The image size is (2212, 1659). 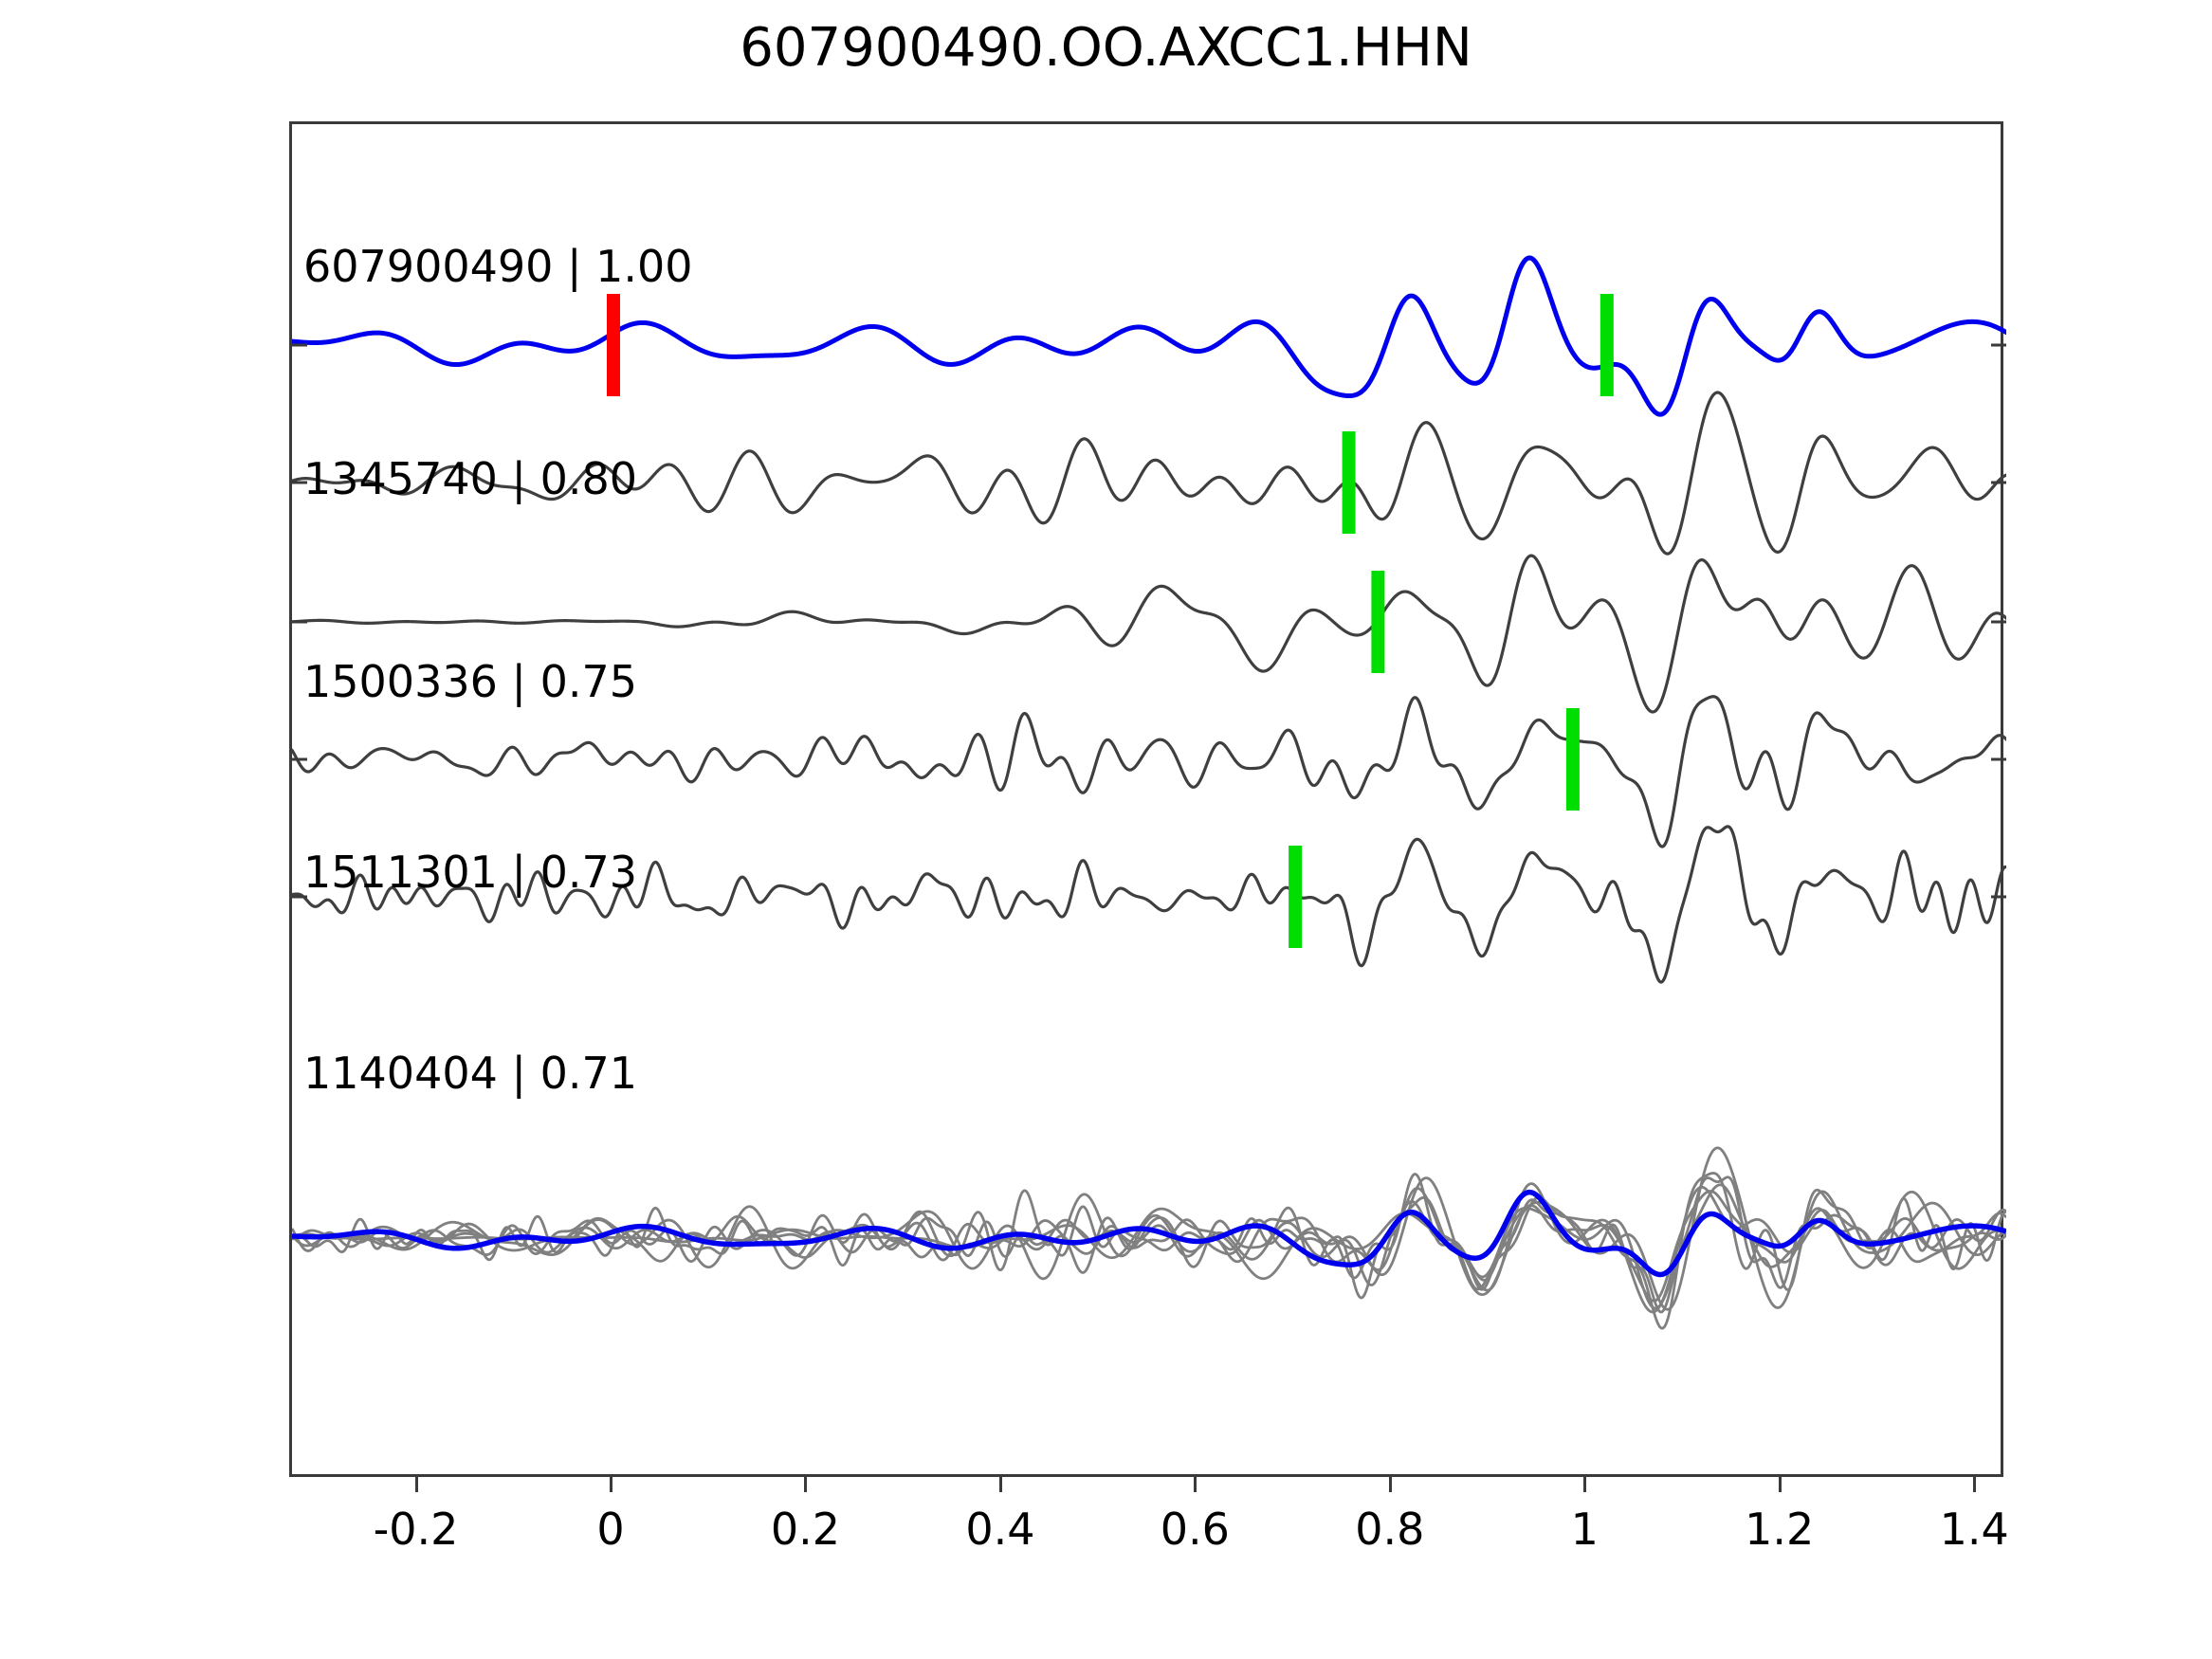 What do you see at coordinates (470, 681) in the screenshot?
I see `trace-label-3: 1500336 | 0.75` at bounding box center [470, 681].